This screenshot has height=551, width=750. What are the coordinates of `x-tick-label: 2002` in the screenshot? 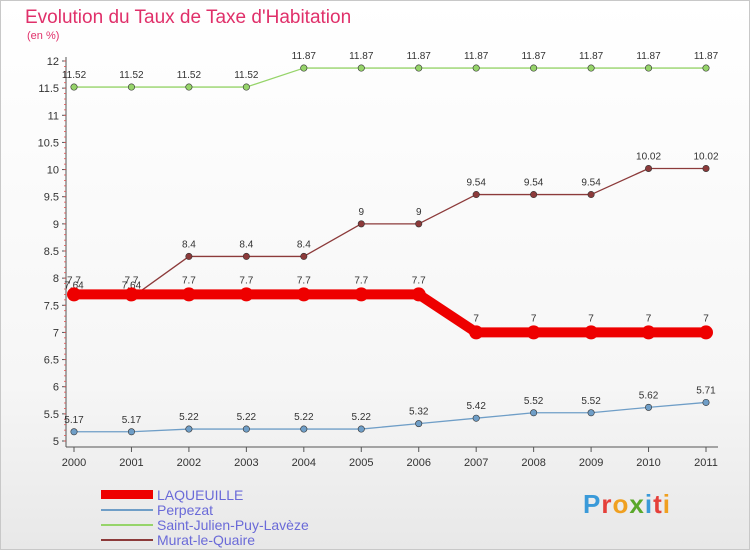 It's located at (189, 463).